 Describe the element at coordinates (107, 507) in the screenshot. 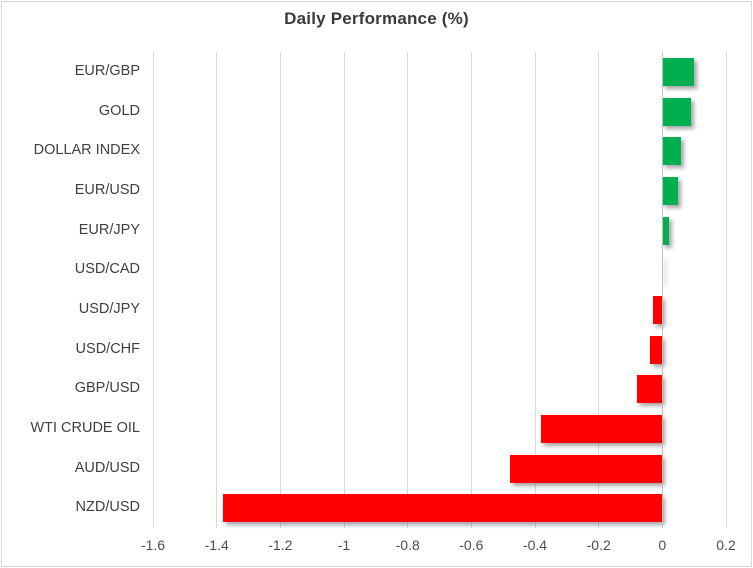

I see `category-label-nzd-usd: NZD/USD` at that location.